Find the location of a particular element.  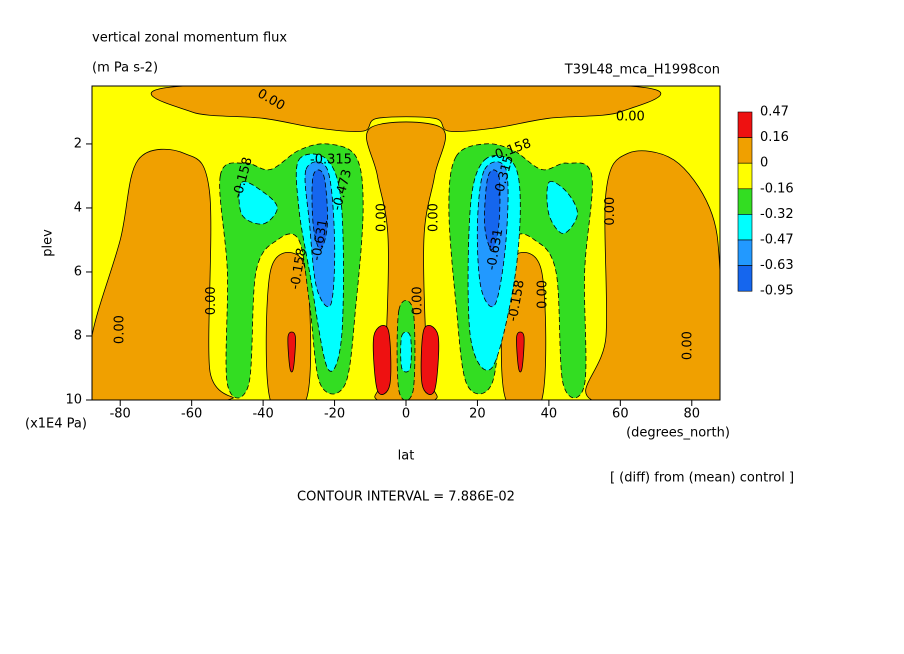

x-tick-label: -60 is located at coordinates (191, 414).